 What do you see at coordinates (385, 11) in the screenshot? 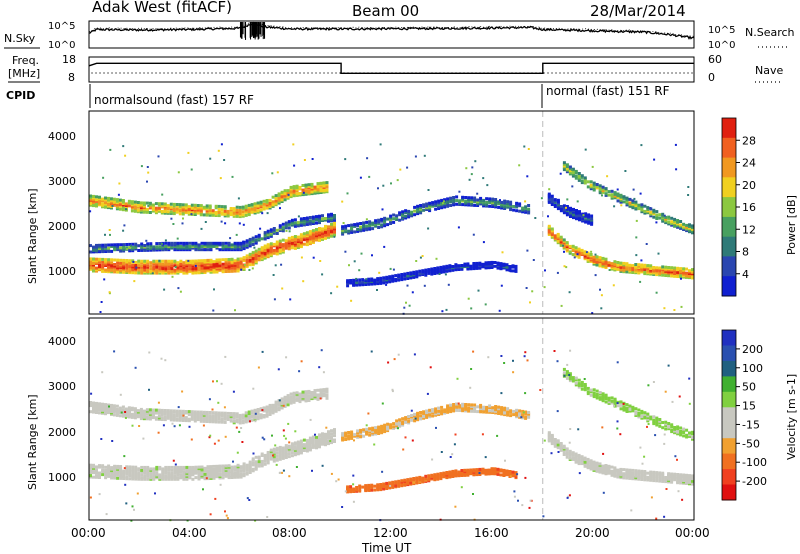
I see `beam-title: Beam 00` at bounding box center [385, 11].